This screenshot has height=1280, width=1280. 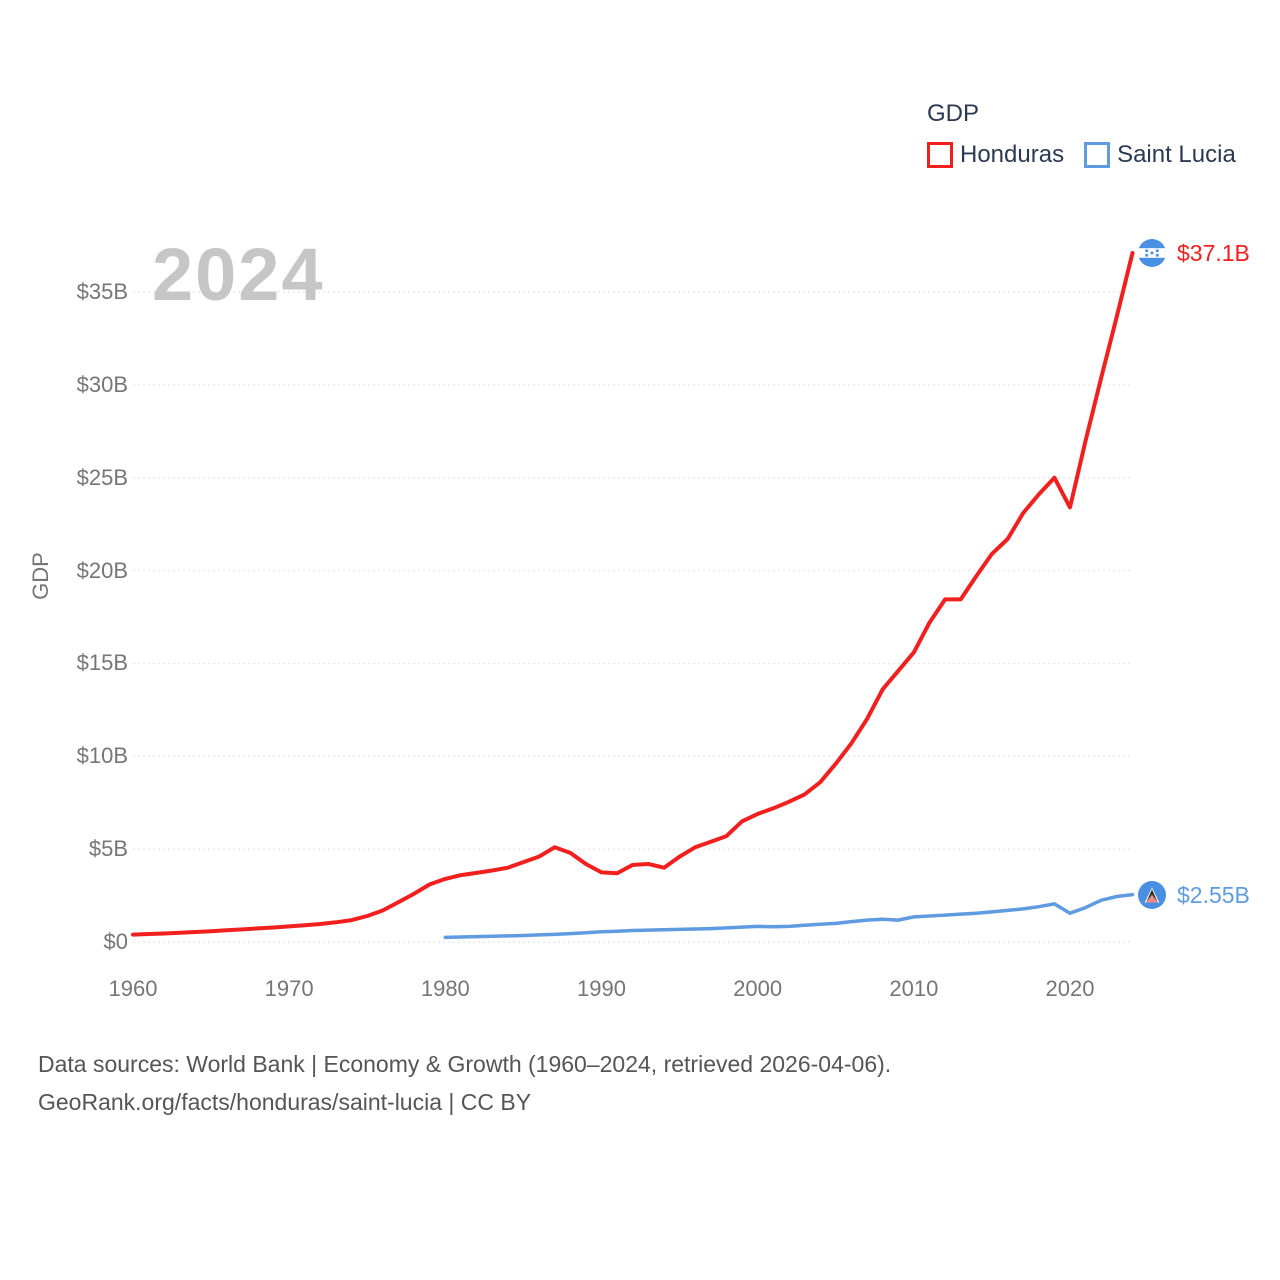 What do you see at coordinates (1213, 253) in the screenshot?
I see `honduras-value-label: $37.1B` at bounding box center [1213, 253].